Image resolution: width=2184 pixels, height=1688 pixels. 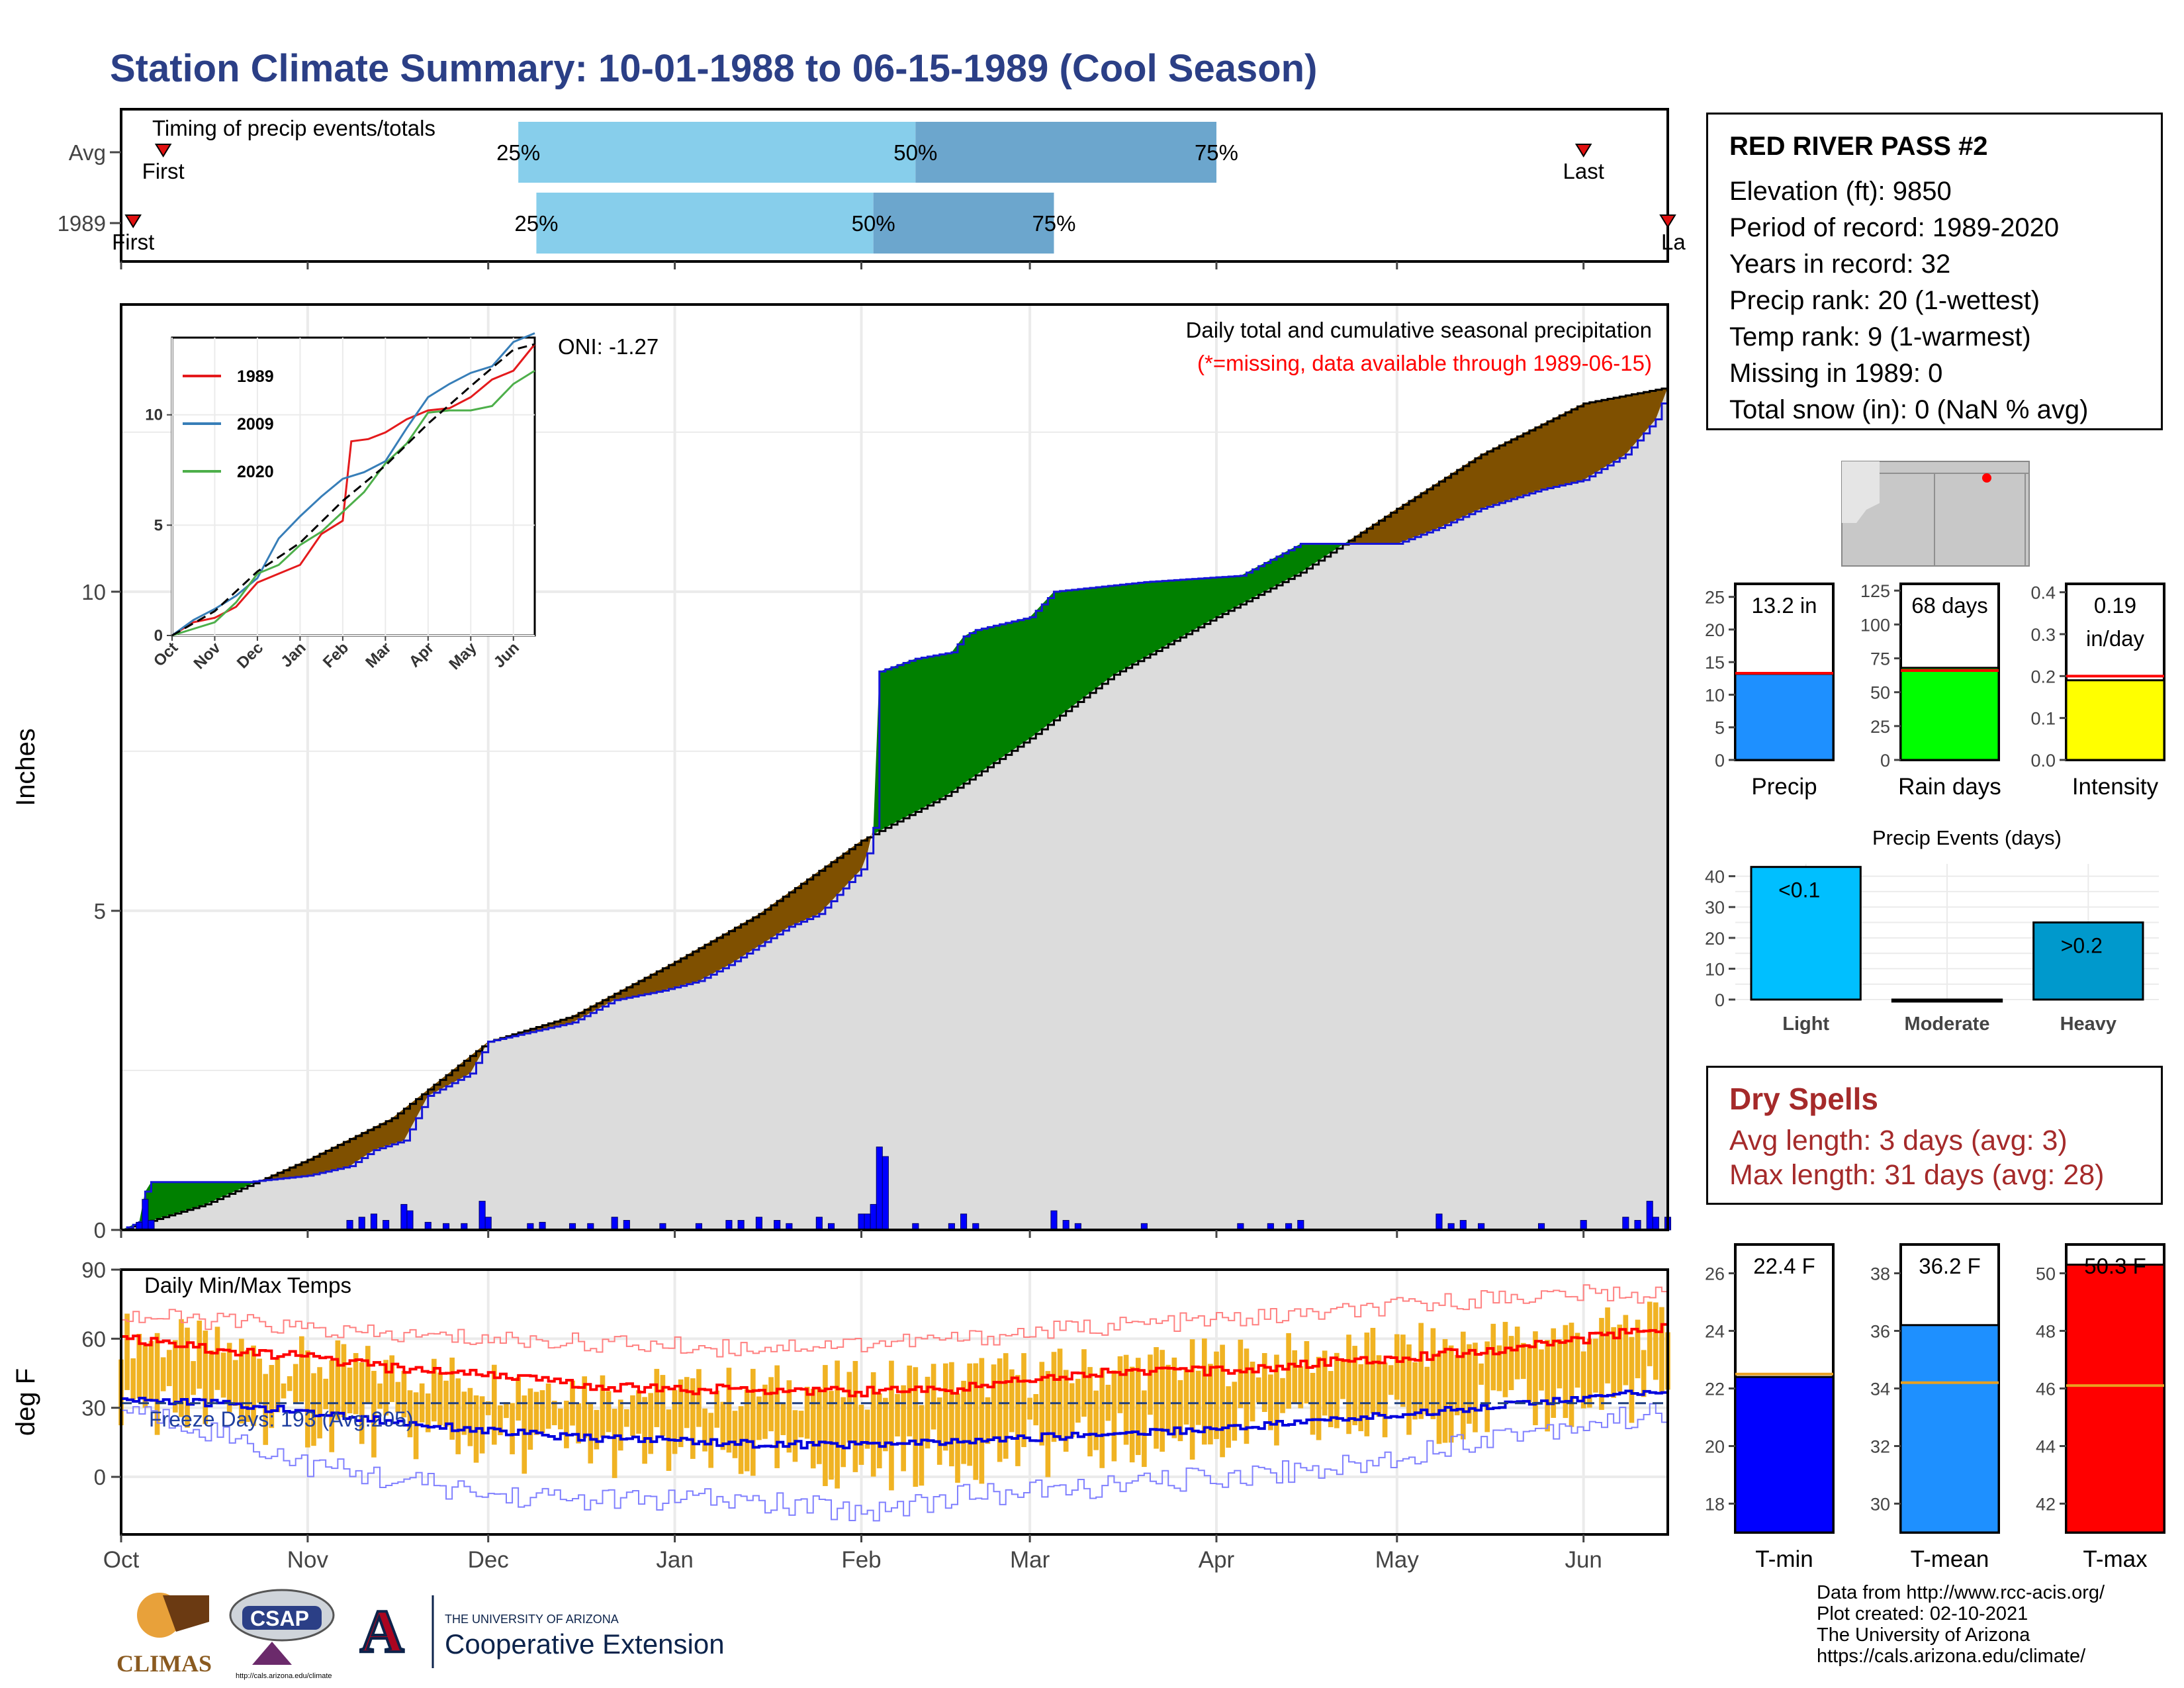 I want to click on events-y-ticklabel: 20, so click(x=1715, y=939).